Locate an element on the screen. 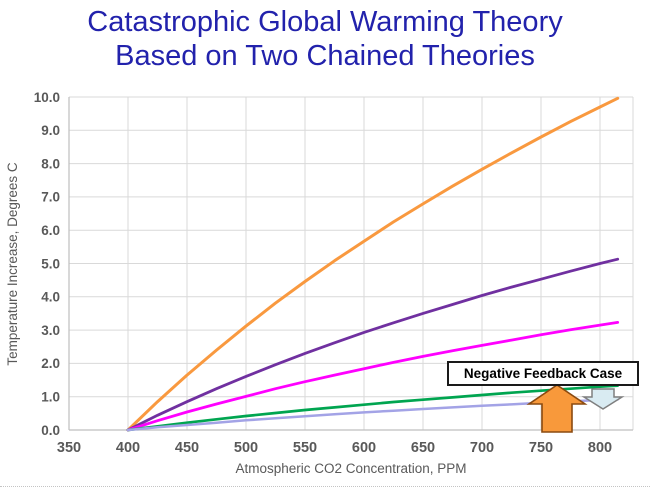 This screenshot has height=488, width=650. x-tick-label: 450 is located at coordinates (187, 448).